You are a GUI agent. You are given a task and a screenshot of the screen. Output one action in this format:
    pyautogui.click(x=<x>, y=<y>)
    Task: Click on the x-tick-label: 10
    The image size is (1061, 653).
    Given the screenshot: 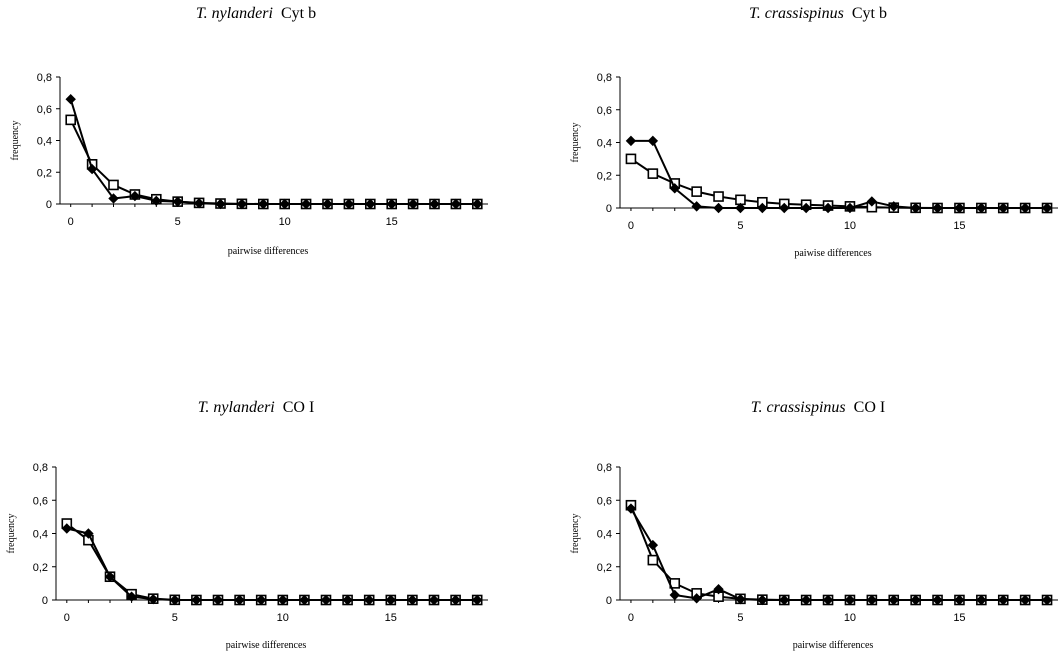 What is the action you would take?
    pyautogui.click(x=283, y=618)
    